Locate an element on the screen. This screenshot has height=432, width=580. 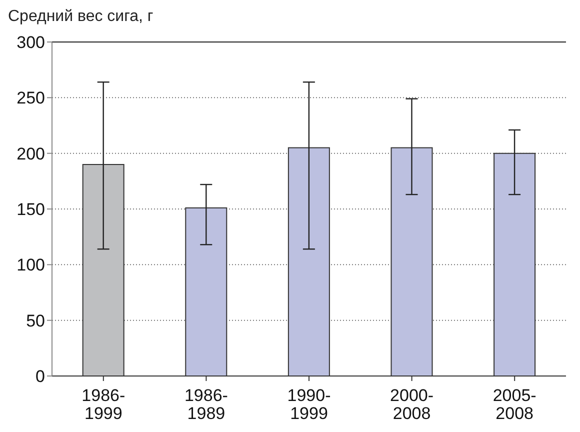
x-tick-label: 1990-1999 is located at coordinates (309, 404).